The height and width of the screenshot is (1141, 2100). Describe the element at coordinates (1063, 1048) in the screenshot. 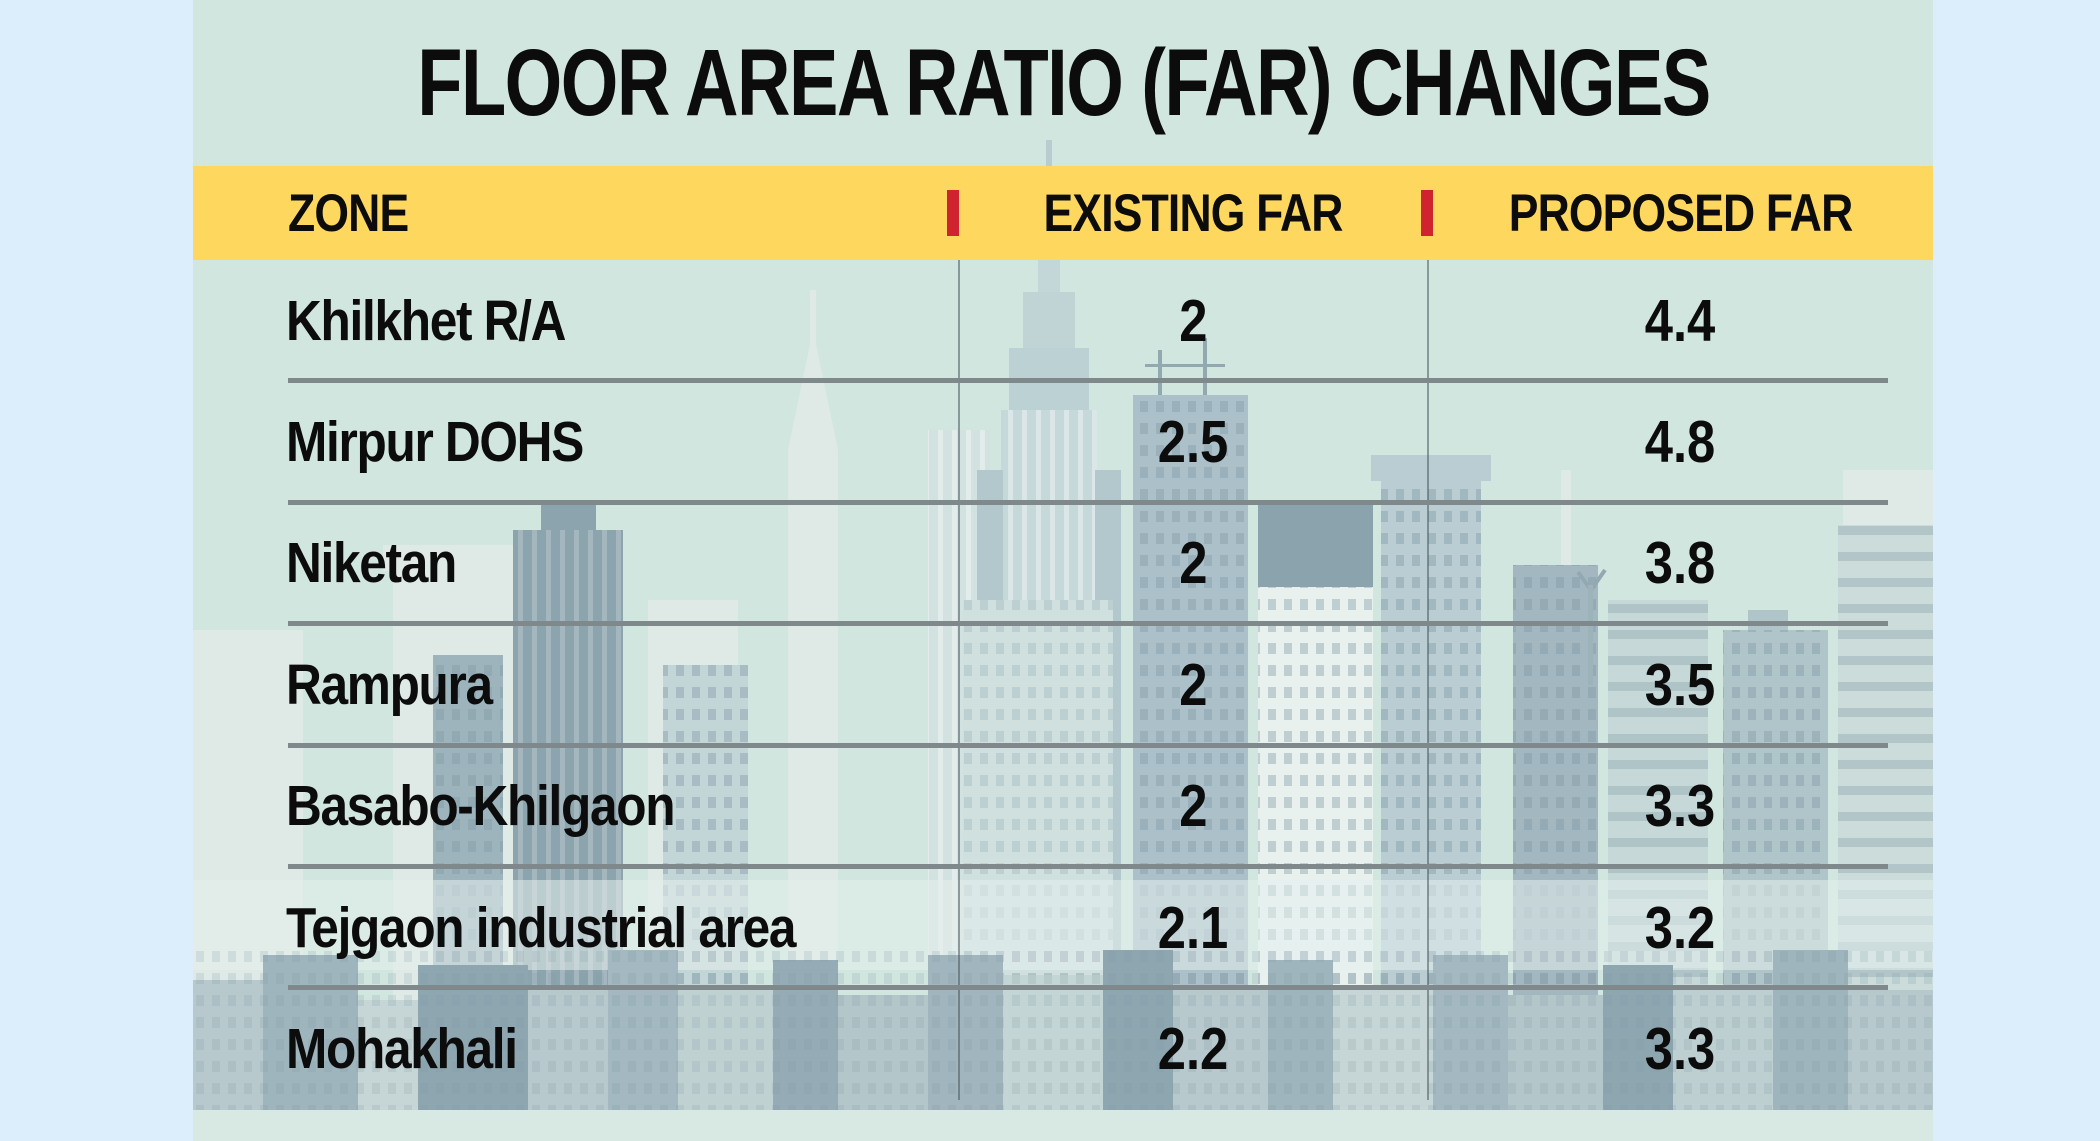

I see `table-row: Mohakhali 2.2 3.3` at that location.